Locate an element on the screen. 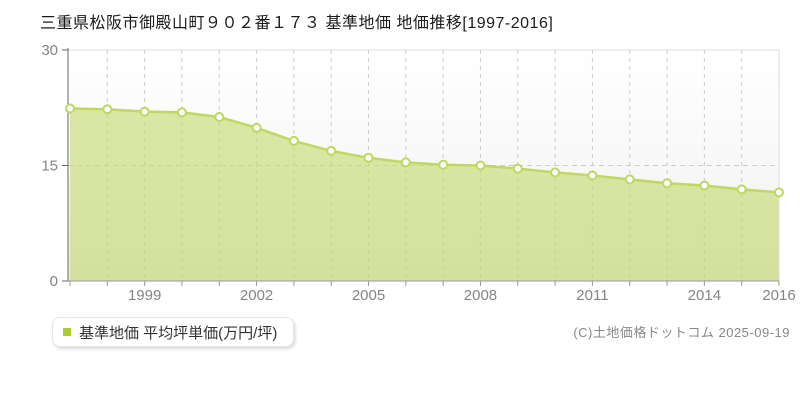  x-axis-label: 2014 is located at coordinates (704, 295).